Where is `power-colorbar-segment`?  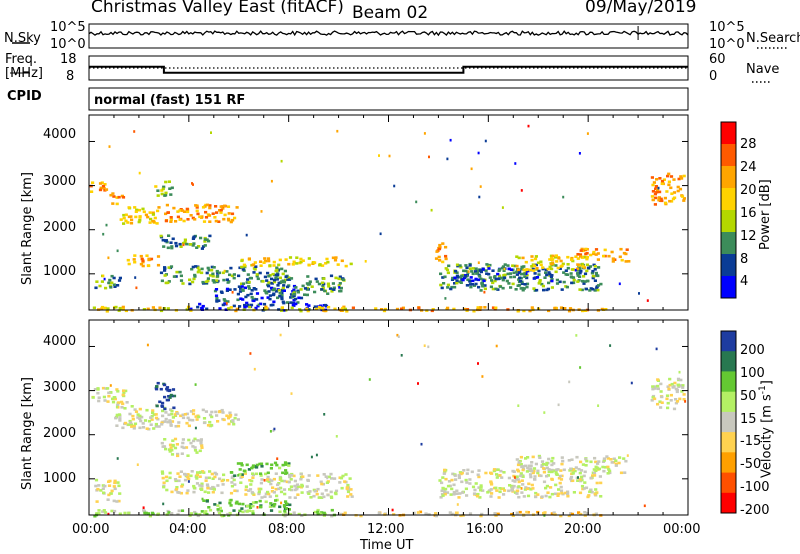
power-colorbar-segment is located at coordinates (728, 221).